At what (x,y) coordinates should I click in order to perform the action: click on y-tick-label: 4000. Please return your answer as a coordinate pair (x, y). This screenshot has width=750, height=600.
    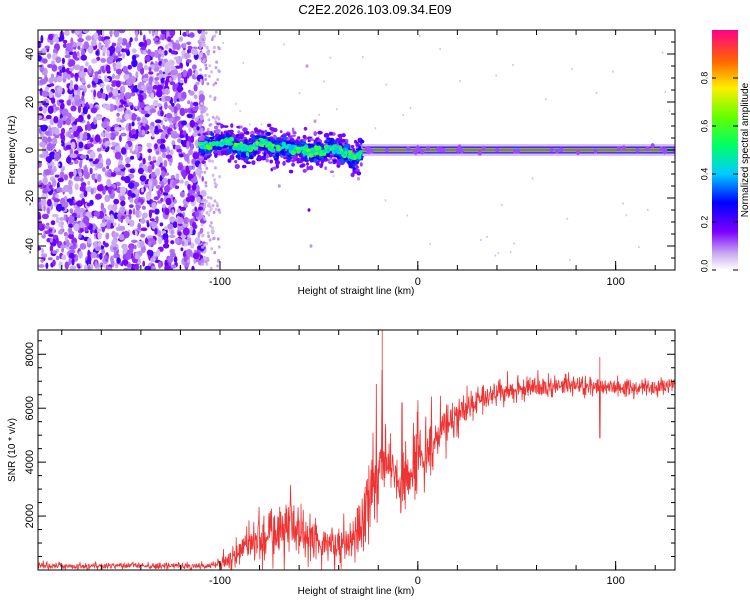
    Looking at the image, I should click on (30, 462).